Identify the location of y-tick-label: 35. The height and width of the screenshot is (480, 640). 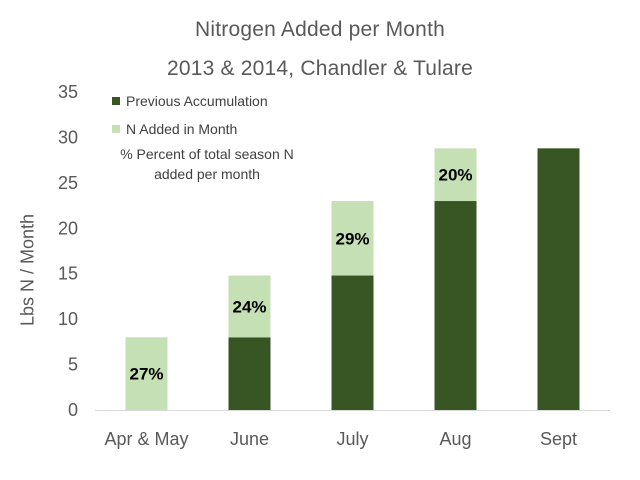
(68, 92).